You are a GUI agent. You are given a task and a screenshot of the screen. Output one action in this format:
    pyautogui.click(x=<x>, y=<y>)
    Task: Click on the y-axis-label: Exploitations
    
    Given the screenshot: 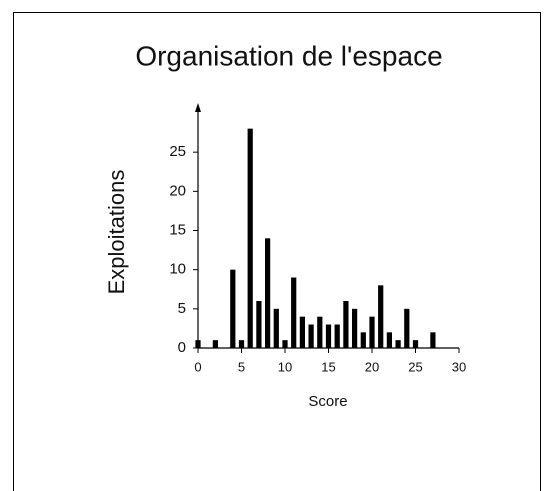 What is the action you would take?
    pyautogui.click(x=116, y=232)
    